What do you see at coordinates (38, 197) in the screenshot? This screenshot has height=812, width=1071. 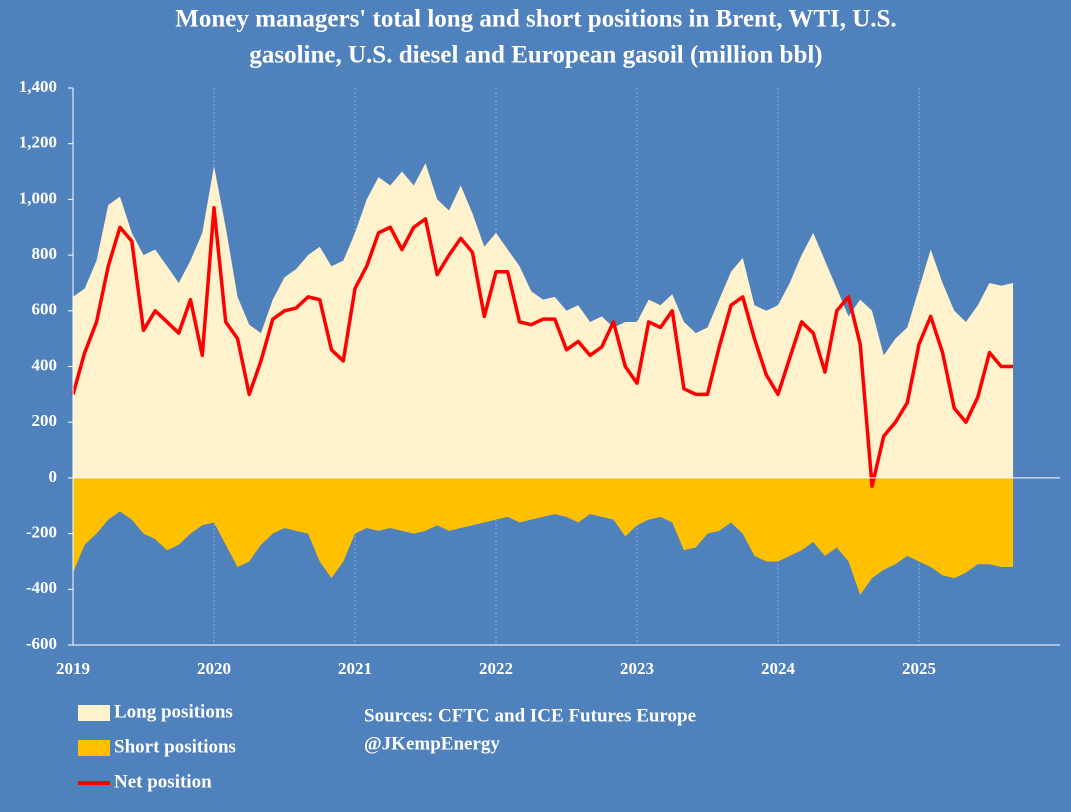 I see `y-tick-label: 1,000` at bounding box center [38, 197].